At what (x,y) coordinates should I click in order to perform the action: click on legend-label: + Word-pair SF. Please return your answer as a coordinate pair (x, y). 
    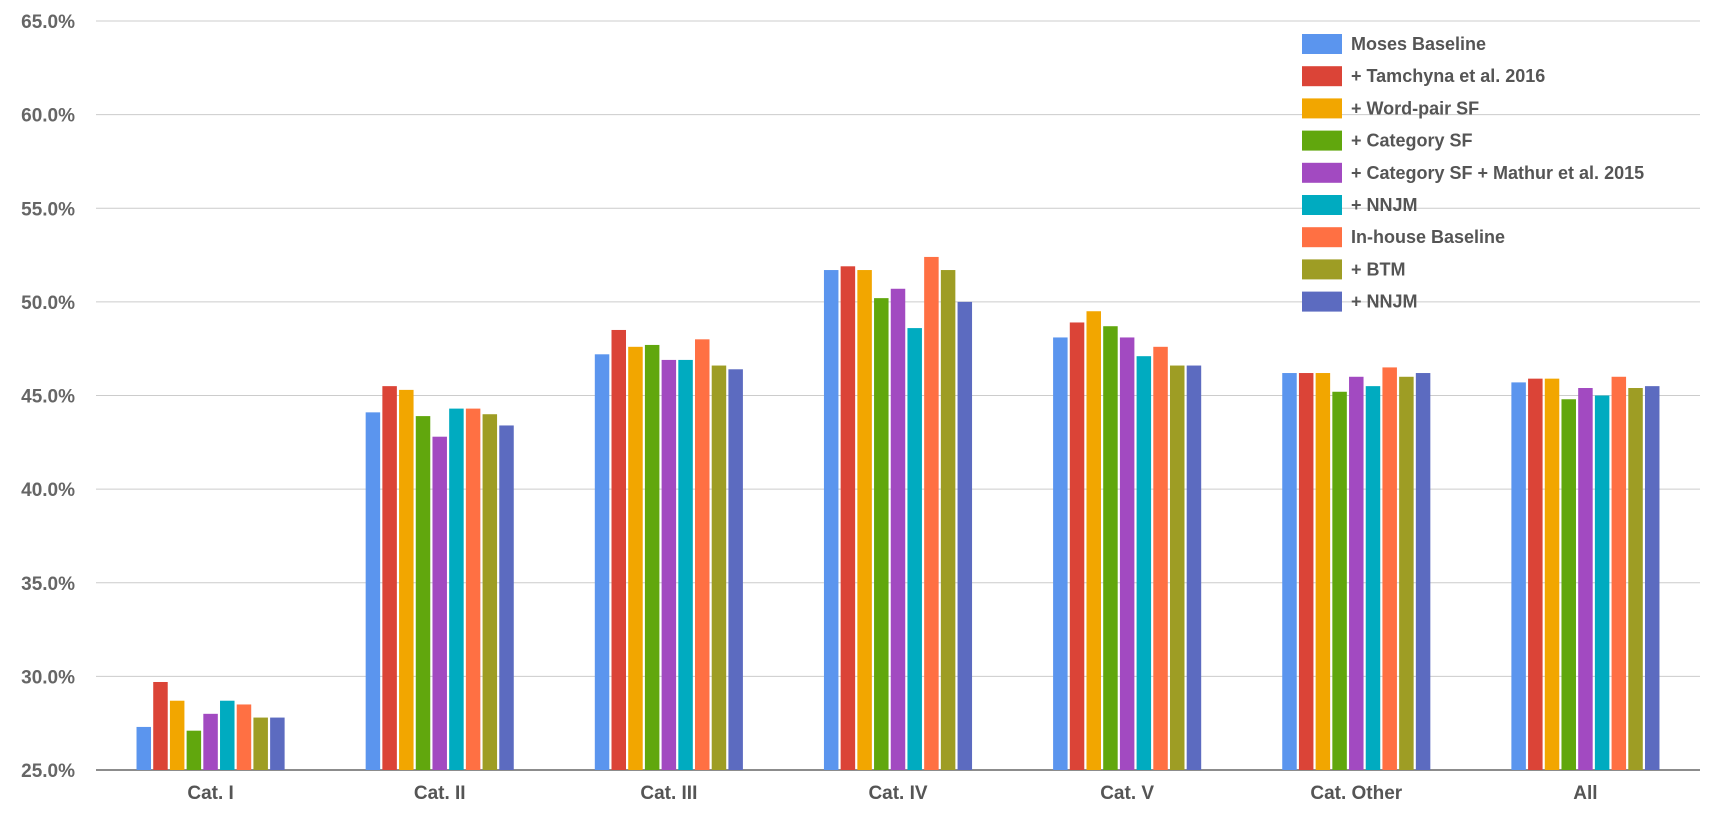
    Looking at the image, I should click on (1415, 108).